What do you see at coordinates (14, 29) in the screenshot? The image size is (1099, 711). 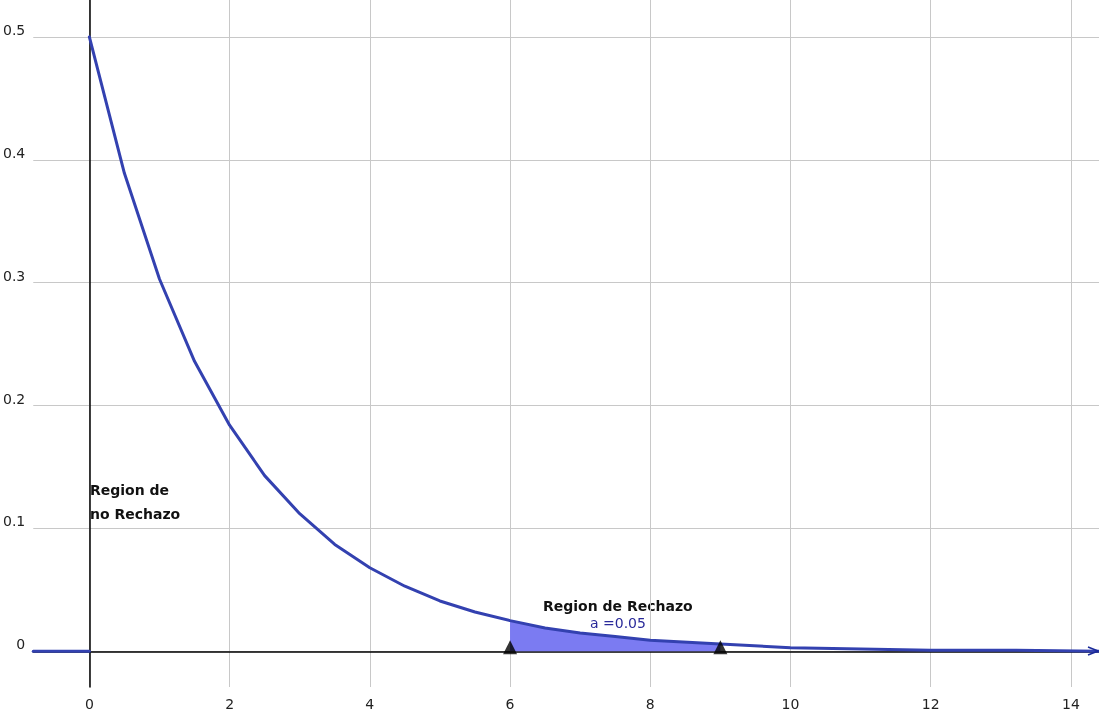 I see `y-tick-label: 0.5` at bounding box center [14, 29].